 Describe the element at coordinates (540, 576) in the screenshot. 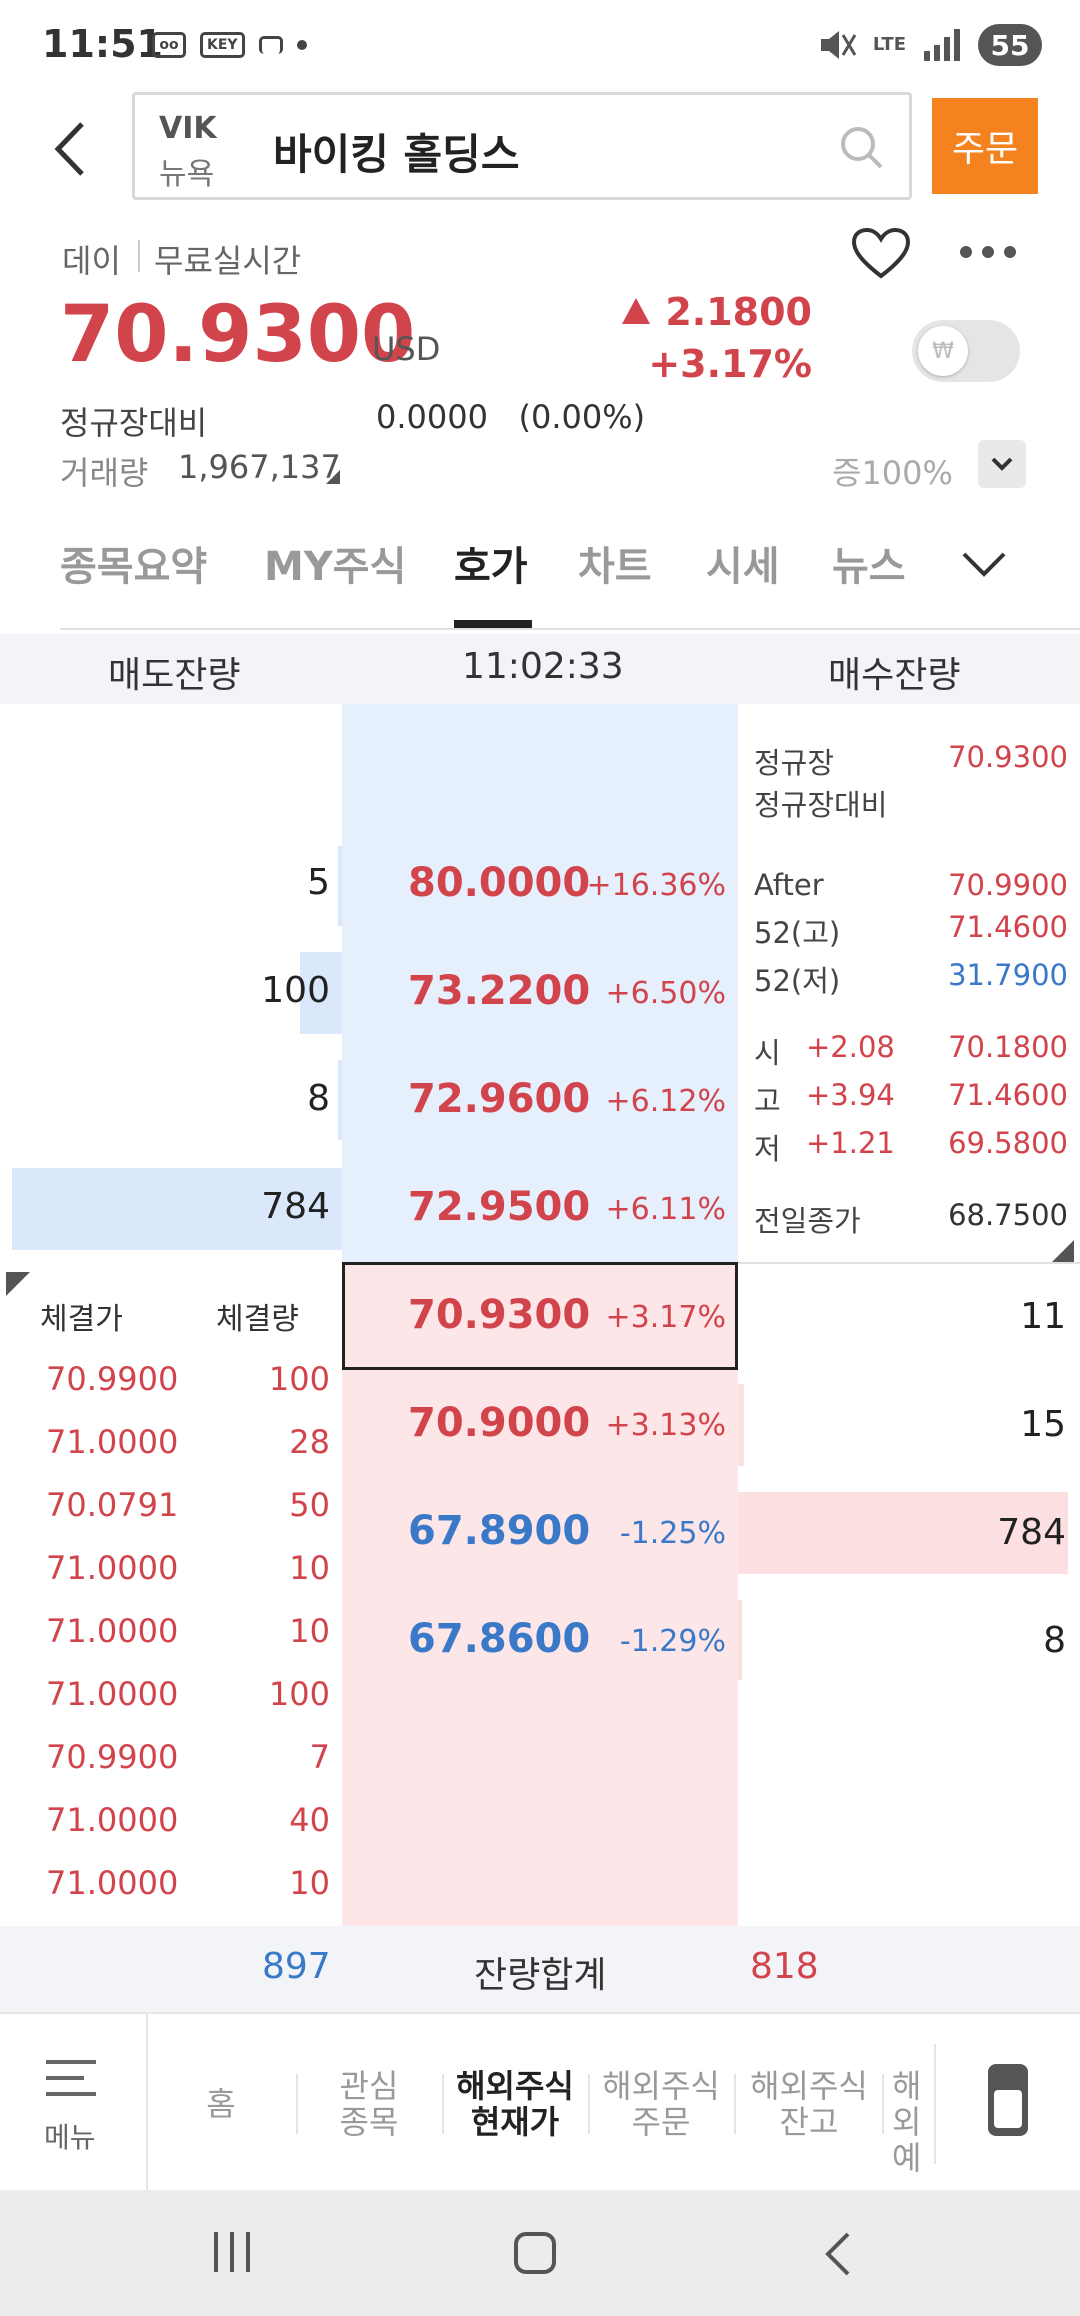

I see `tab-bar: 종목요약 MY주식 호가 차트 시세 뉴스` at that location.